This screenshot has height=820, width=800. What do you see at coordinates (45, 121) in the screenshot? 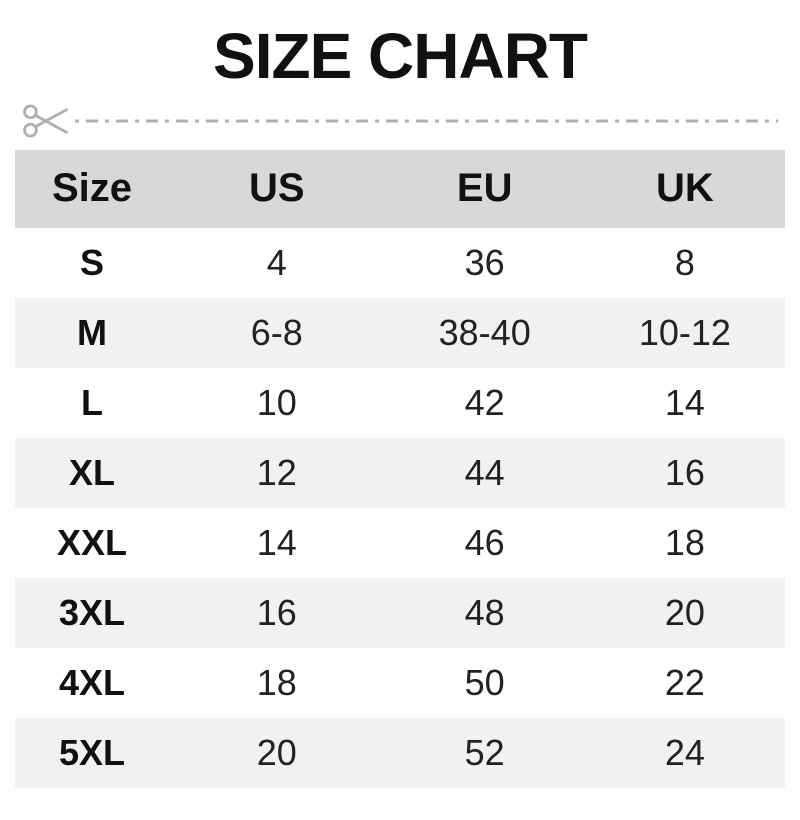
I see `scissors-icon` at bounding box center [45, 121].